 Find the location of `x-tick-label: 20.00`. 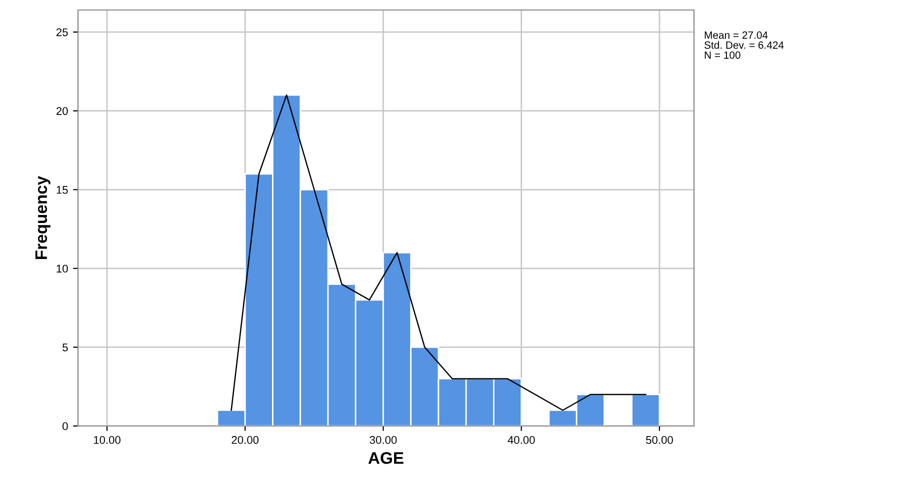

x-tick-label: 20.00 is located at coordinates (245, 440).